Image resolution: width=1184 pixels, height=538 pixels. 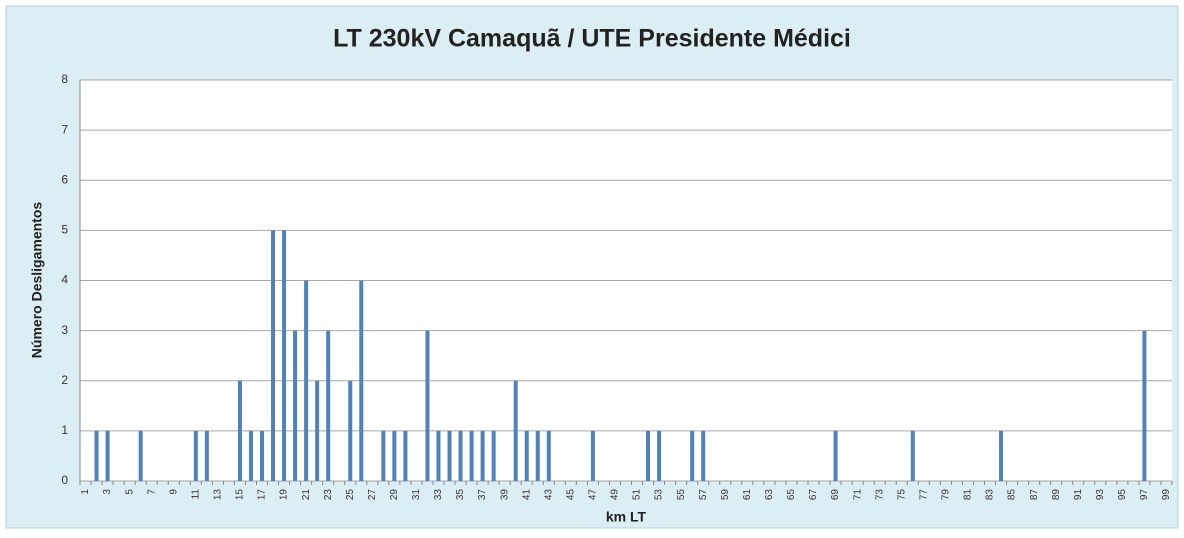 I want to click on x-tick-label: 3, so click(x=107, y=492).